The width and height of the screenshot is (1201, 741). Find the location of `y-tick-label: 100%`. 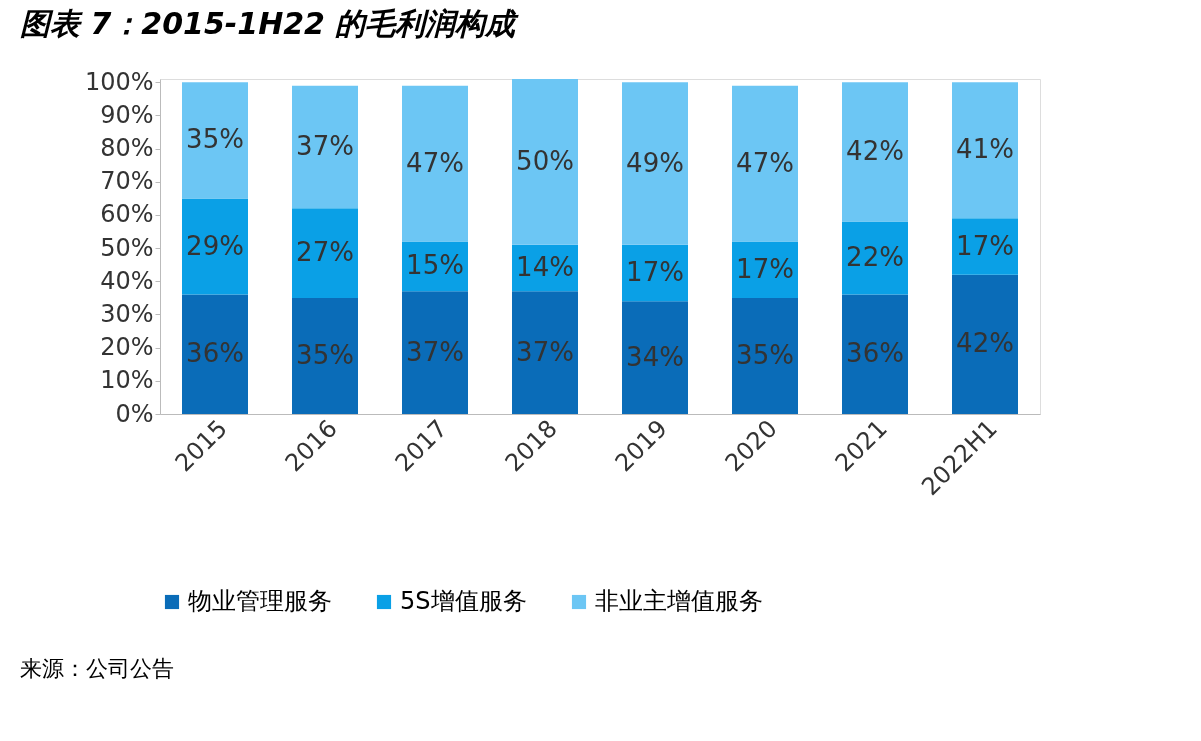

y-tick-label: 100% is located at coordinates (119, 81).